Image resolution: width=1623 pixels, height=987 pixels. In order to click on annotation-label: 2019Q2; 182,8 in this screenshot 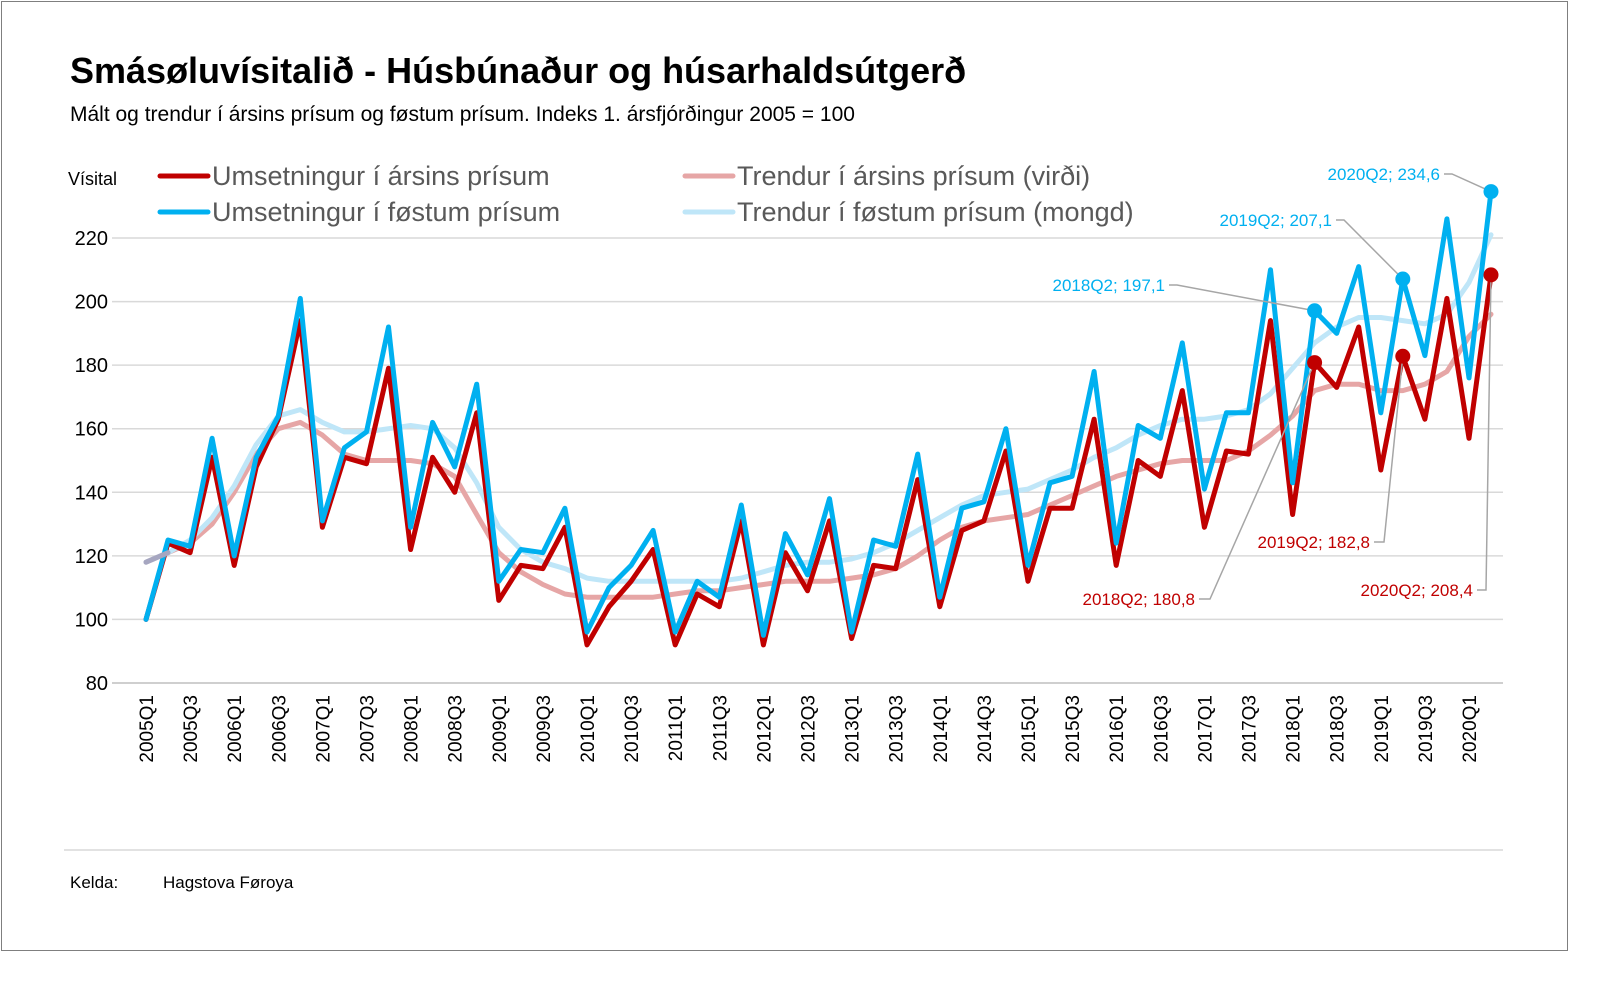, I will do `click(1314, 542)`.